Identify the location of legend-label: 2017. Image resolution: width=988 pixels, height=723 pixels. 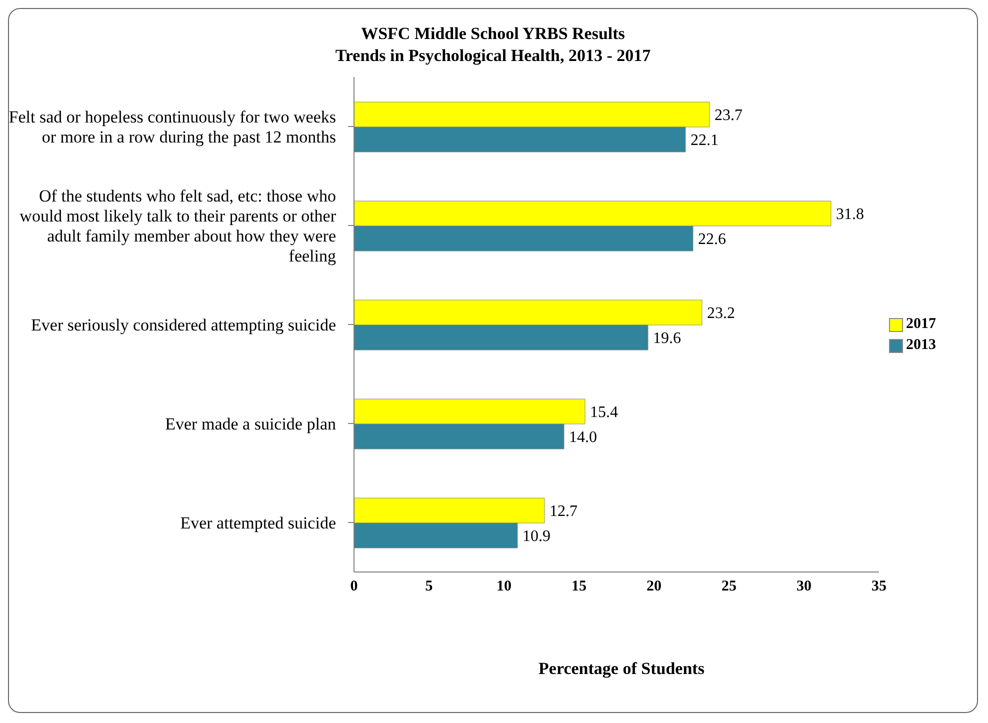
(921, 324).